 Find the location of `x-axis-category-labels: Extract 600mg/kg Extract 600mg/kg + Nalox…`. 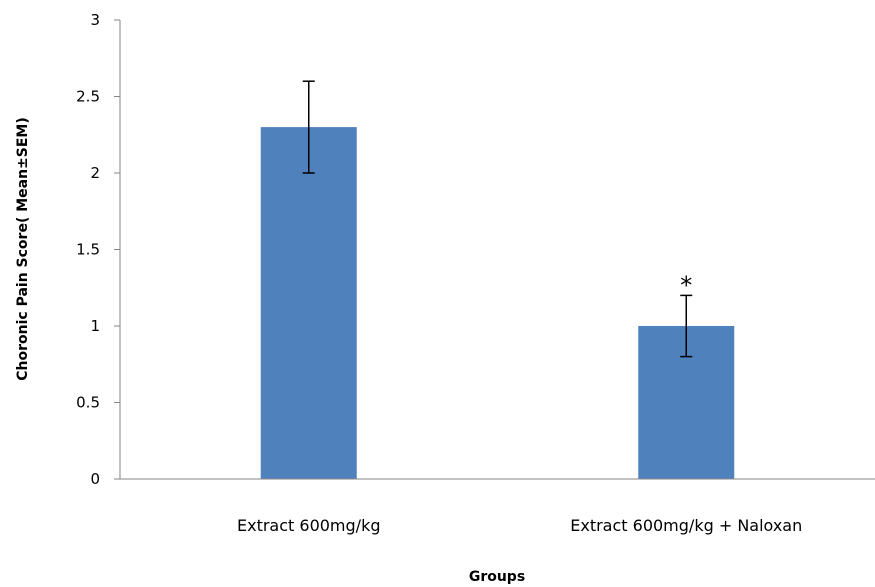

x-axis-category-labels: Extract 600mg/kg Extract 600mg/kg + Nalox… is located at coordinates (519, 525).